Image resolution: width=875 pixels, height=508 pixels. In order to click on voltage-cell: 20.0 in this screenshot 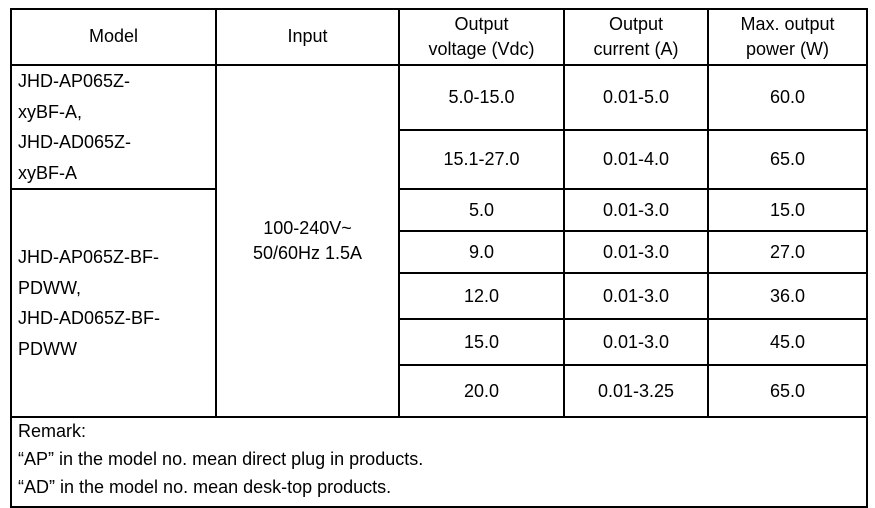, I will do `click(481, 391)`.